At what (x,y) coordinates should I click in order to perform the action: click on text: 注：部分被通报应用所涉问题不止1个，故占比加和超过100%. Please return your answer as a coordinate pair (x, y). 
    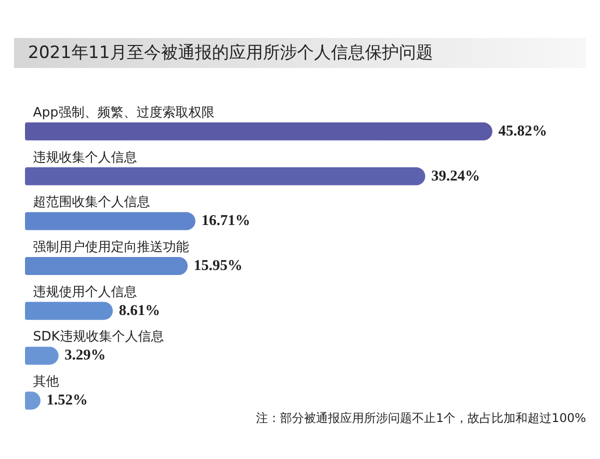
    Looking at the image, I should click on (421, 418).